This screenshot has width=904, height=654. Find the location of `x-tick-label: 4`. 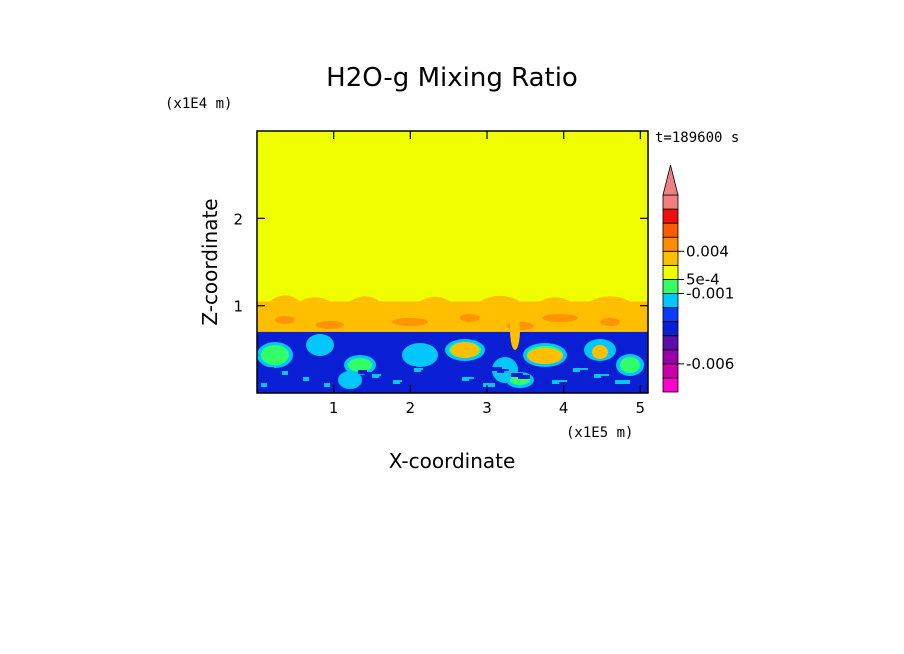

x-tick-label: 4 is located at coordinates (564, 408).